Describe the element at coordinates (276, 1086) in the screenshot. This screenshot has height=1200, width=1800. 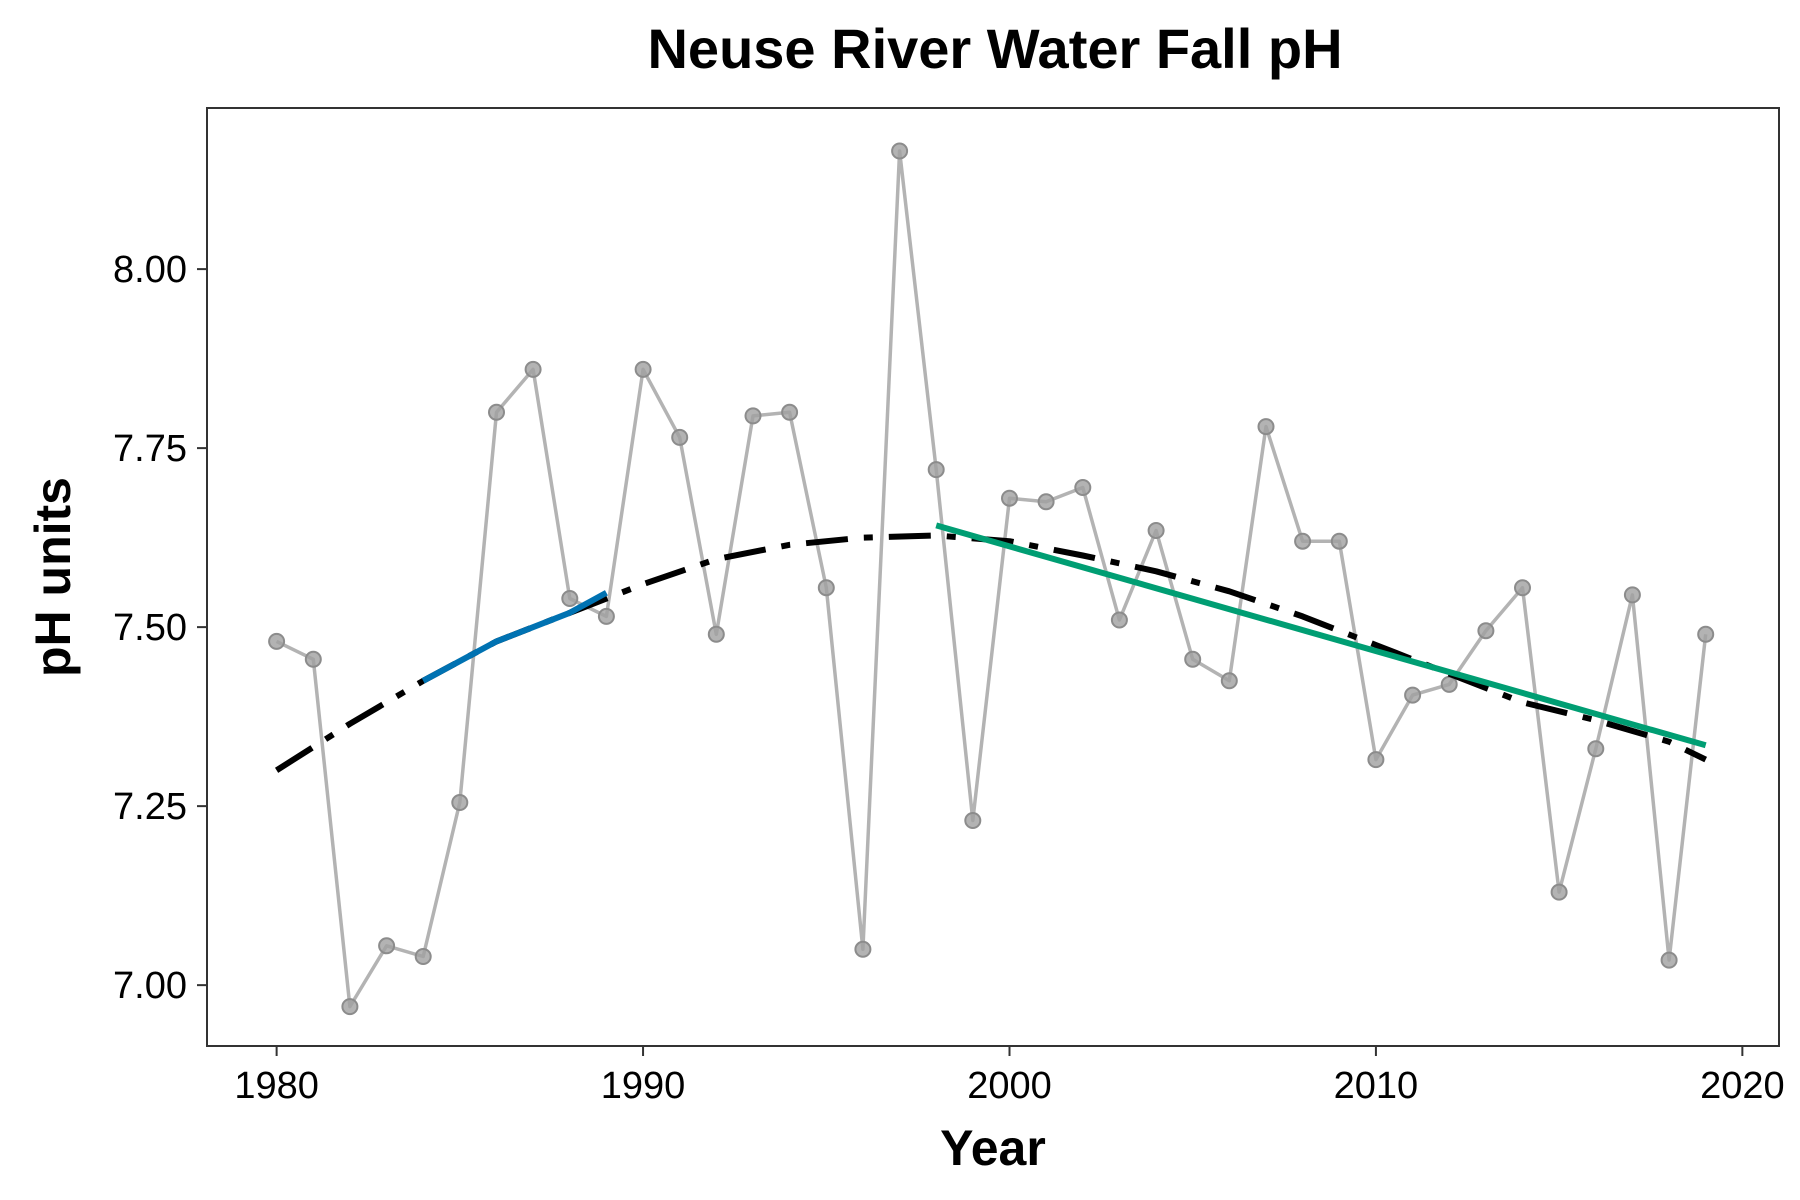
I see `x-tick-label: 1980` at that location.